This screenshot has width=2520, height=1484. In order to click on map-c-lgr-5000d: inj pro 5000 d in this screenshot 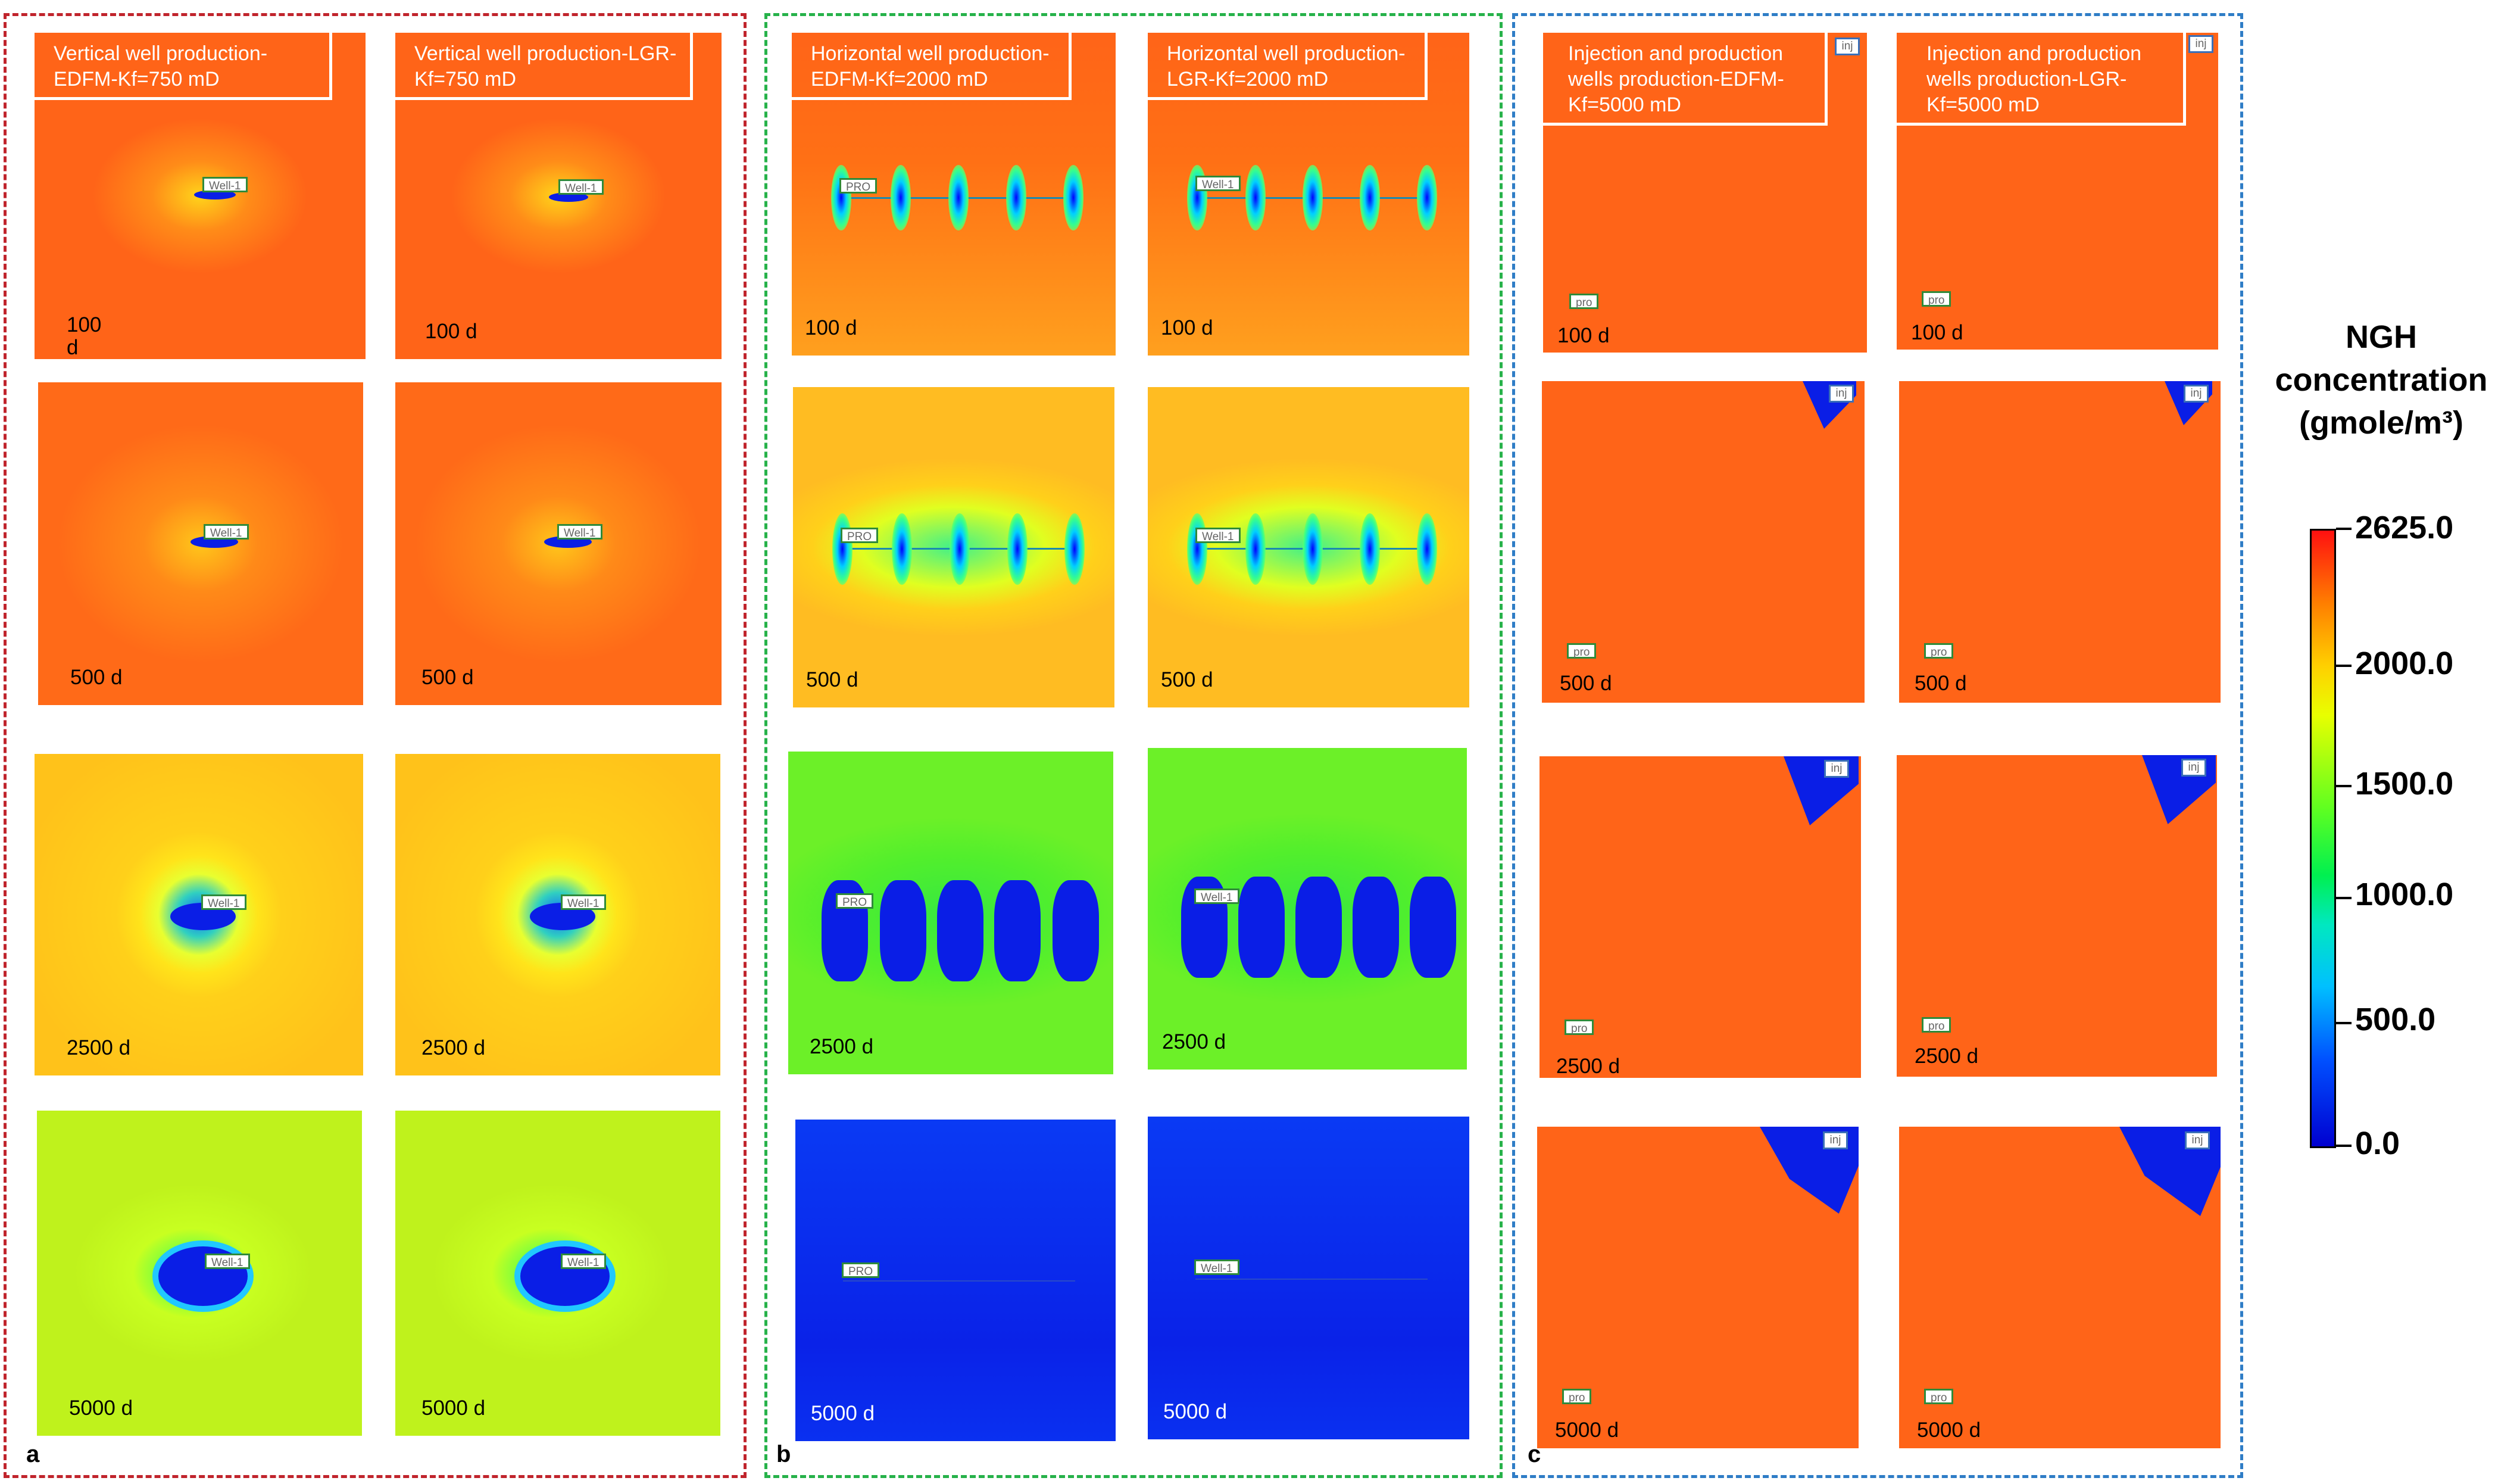, I will do `click(2060, 1288)`.